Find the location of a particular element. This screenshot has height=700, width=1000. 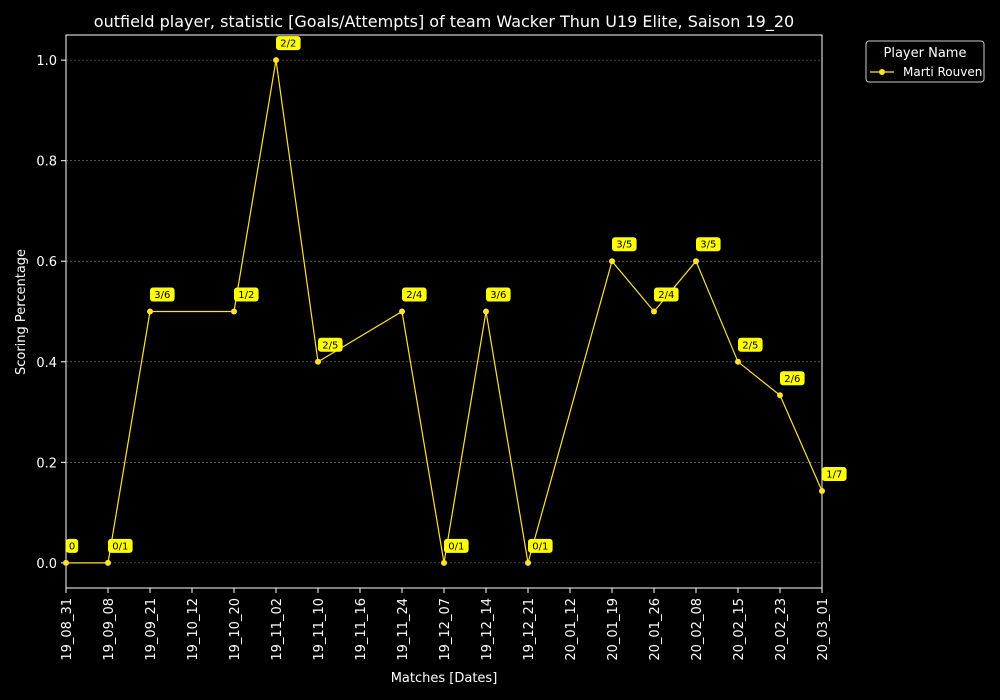

y-tick-label: 0.0 is located at coordinates (46, 564).